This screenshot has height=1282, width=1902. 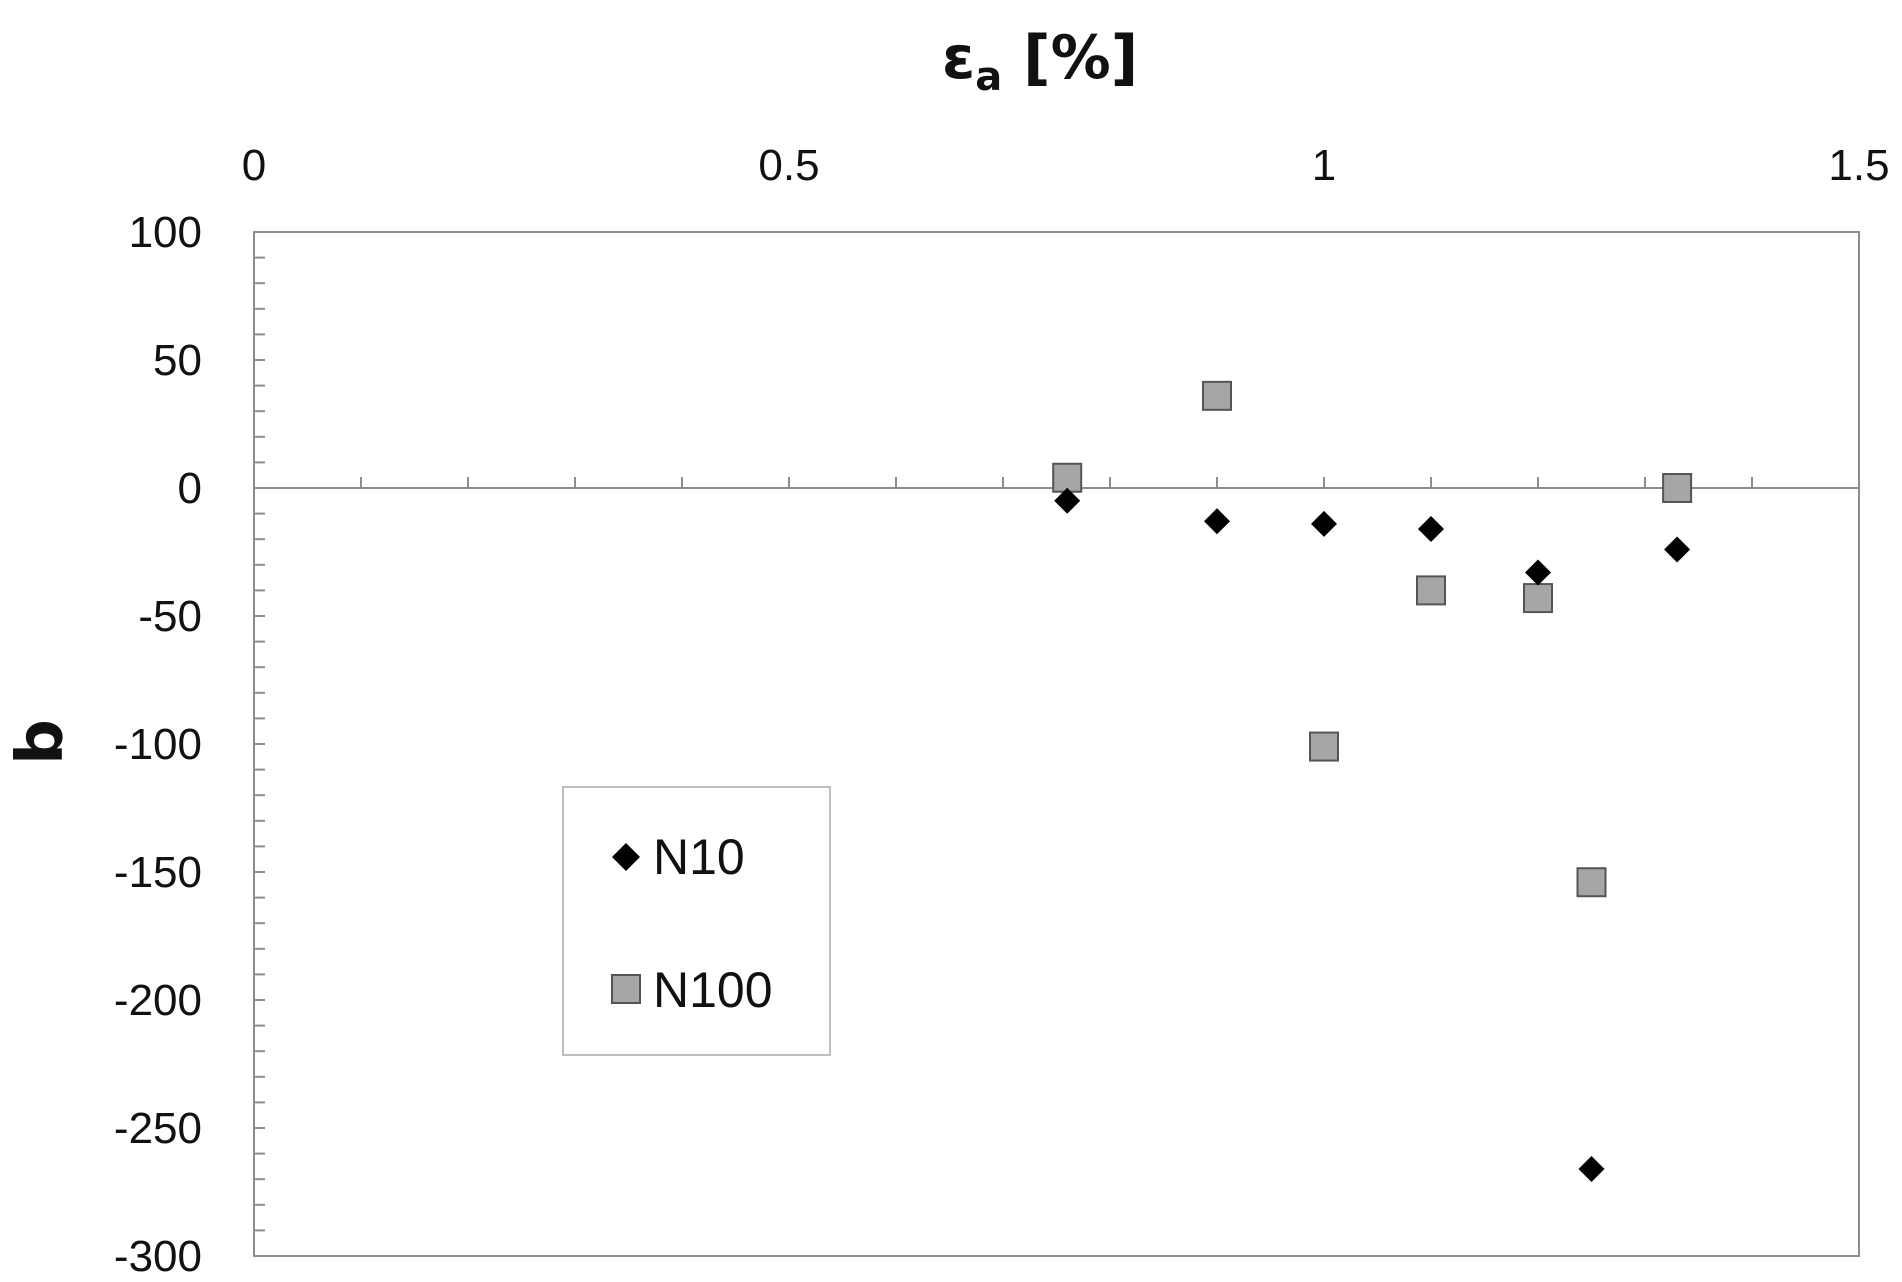 I want to click on x-tick-labels: 0 0.5 1 1.5, so click(x=1066, y=165).